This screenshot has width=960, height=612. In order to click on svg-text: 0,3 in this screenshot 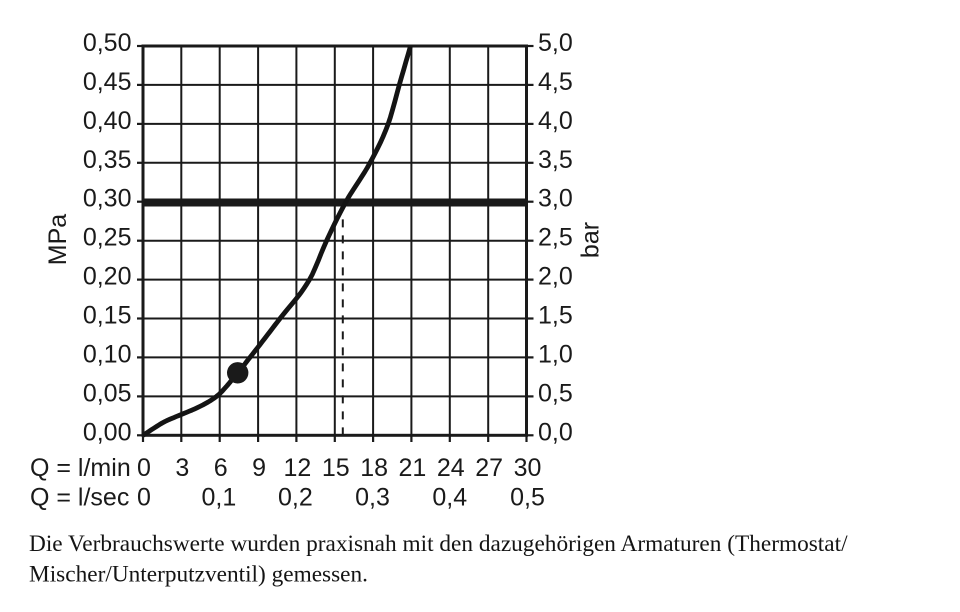, I will do `click(372, 498)`.